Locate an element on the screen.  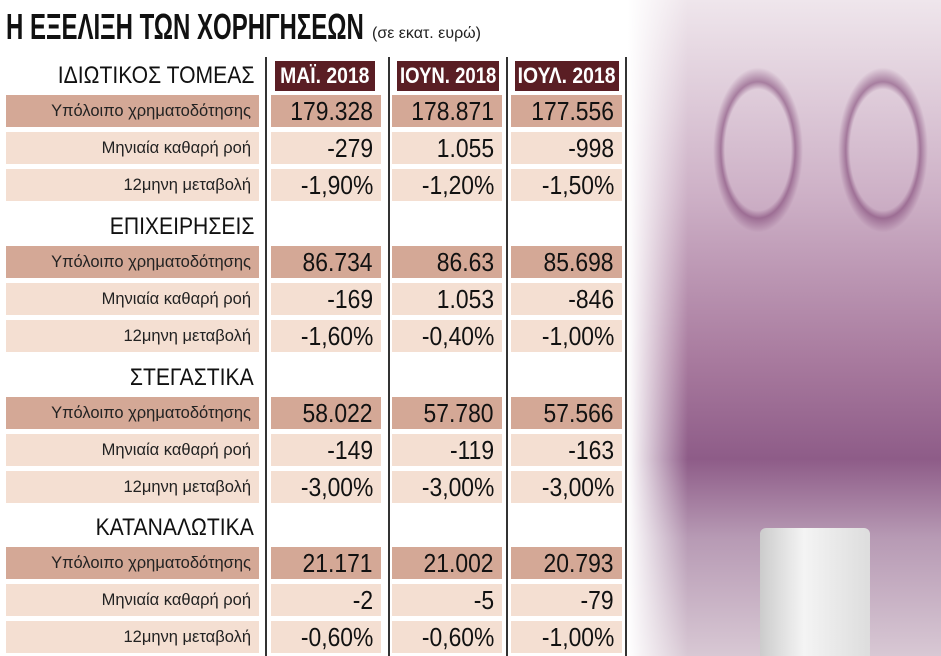
value-cell: -1,50% is located at coordinates (566, 185).